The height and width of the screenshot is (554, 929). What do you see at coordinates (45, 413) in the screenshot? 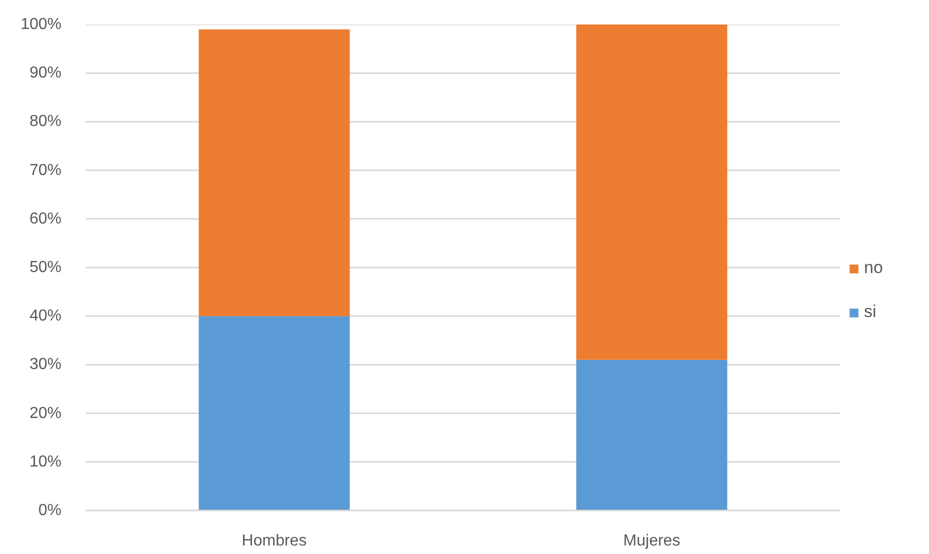
I see `y-tick-label: 20%` at bounding box center [45, 413].